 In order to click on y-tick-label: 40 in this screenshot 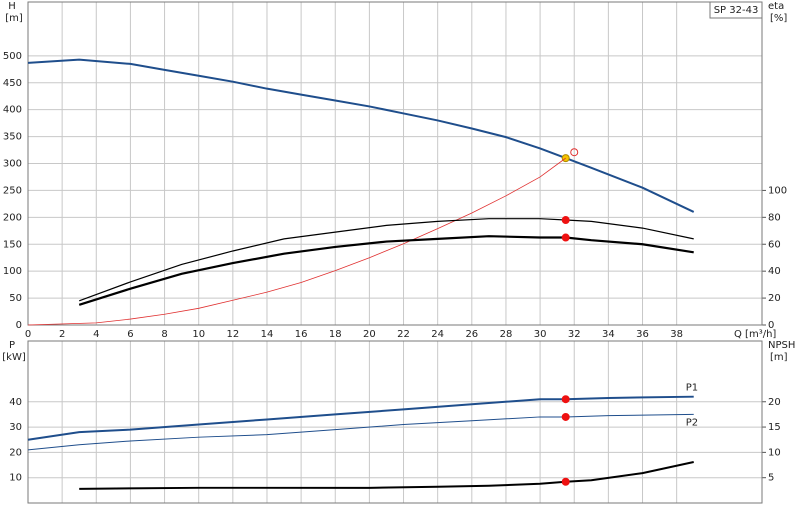, I will do `click(15, 402)`.